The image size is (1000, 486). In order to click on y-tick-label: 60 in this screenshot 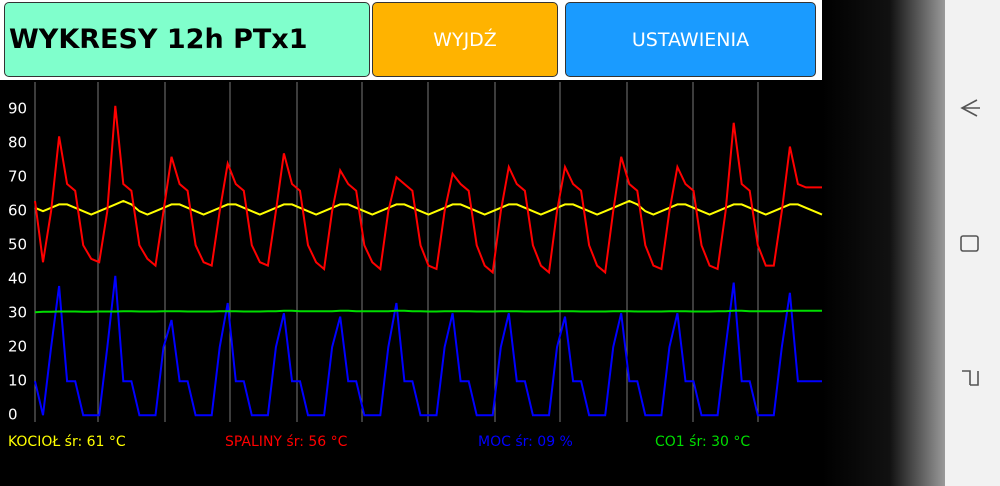, I will do `click(17, 211)`.